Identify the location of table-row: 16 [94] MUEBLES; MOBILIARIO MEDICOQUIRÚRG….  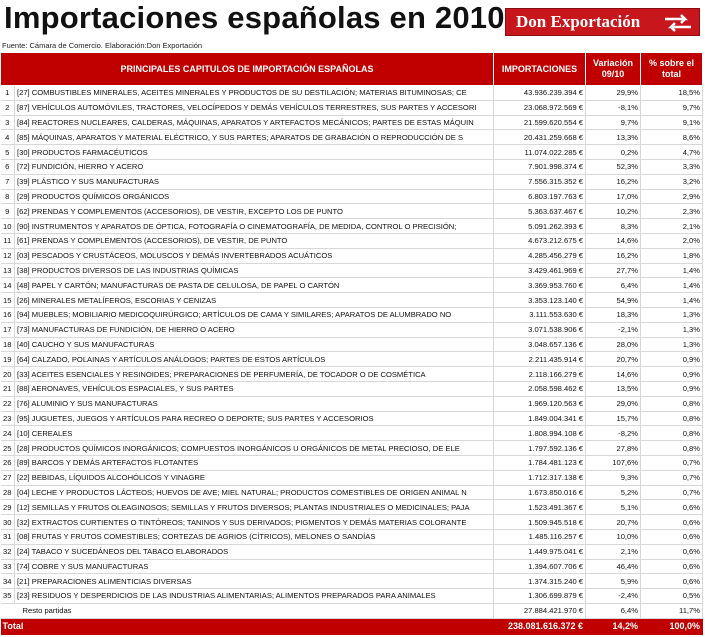
(352, 315).